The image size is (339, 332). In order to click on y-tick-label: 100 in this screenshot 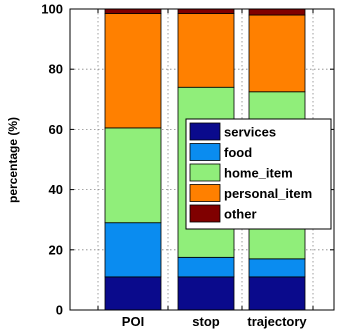, I will do `click(52, 9)`.